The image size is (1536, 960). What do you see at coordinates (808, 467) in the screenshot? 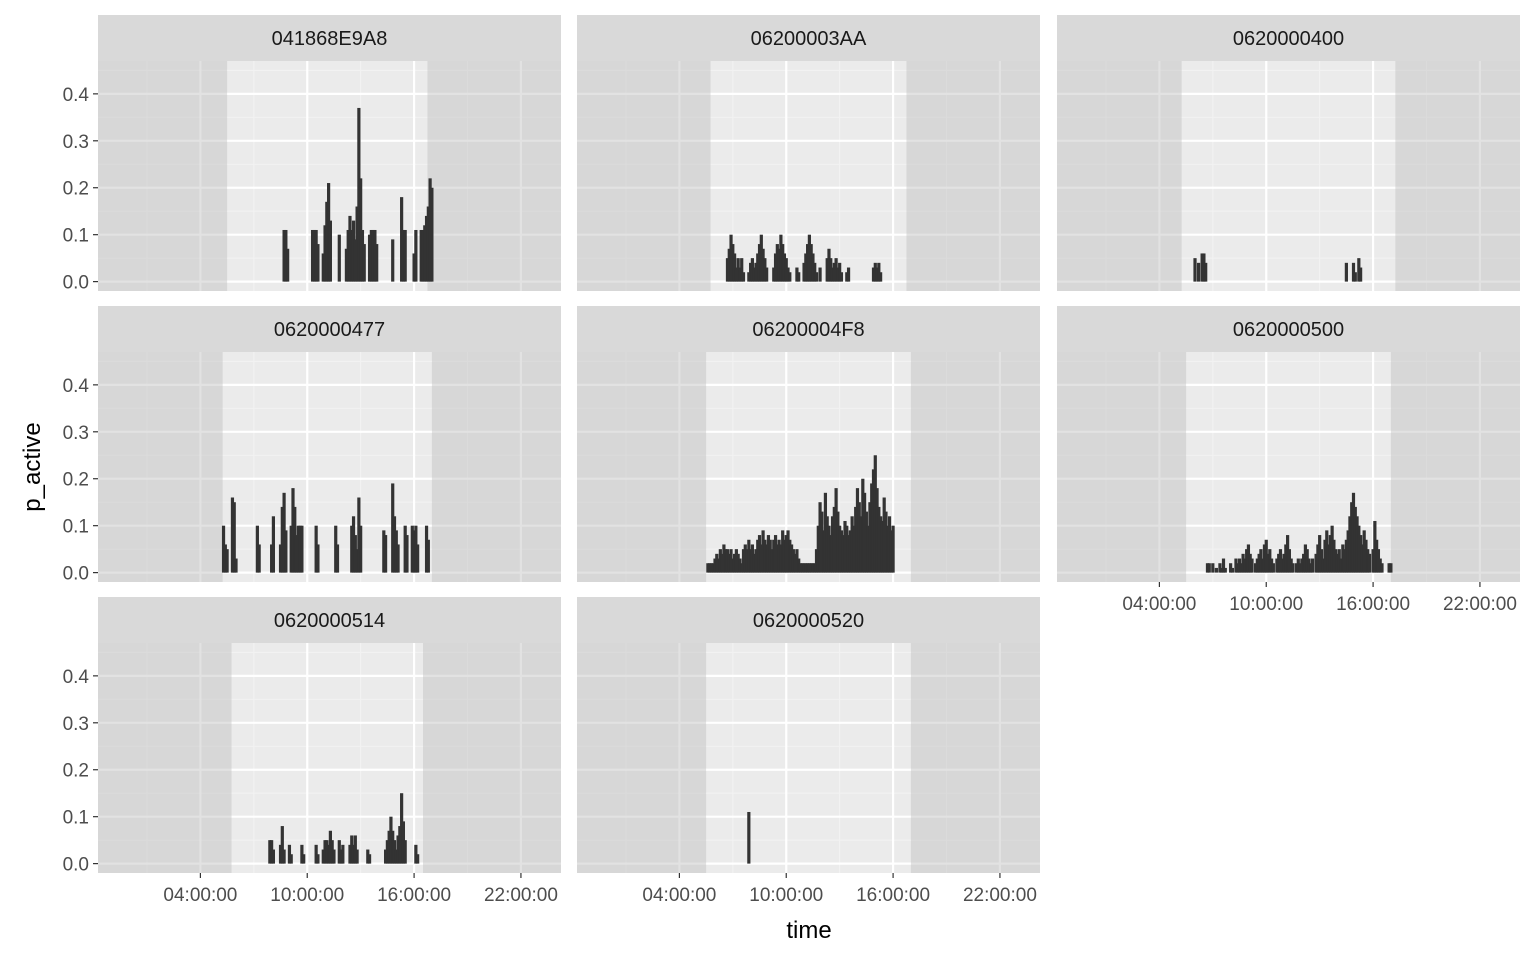
I see `panel-background` at bounding box center [808, 467].